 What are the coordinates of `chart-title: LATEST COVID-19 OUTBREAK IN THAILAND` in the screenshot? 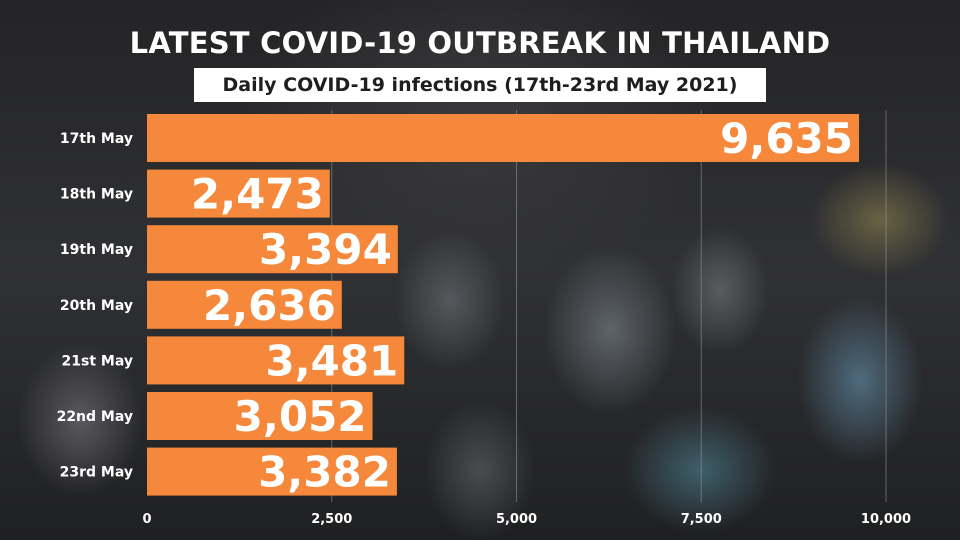 It's located at (480, 43).